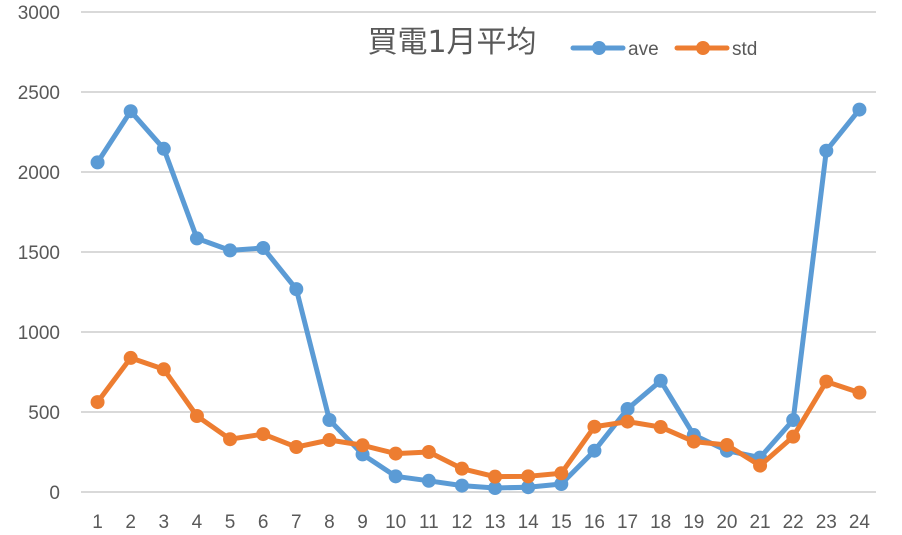  Describe the element at coordinates (594, 522) in the screenshot. I see `x-tick-label: 16` at that location.